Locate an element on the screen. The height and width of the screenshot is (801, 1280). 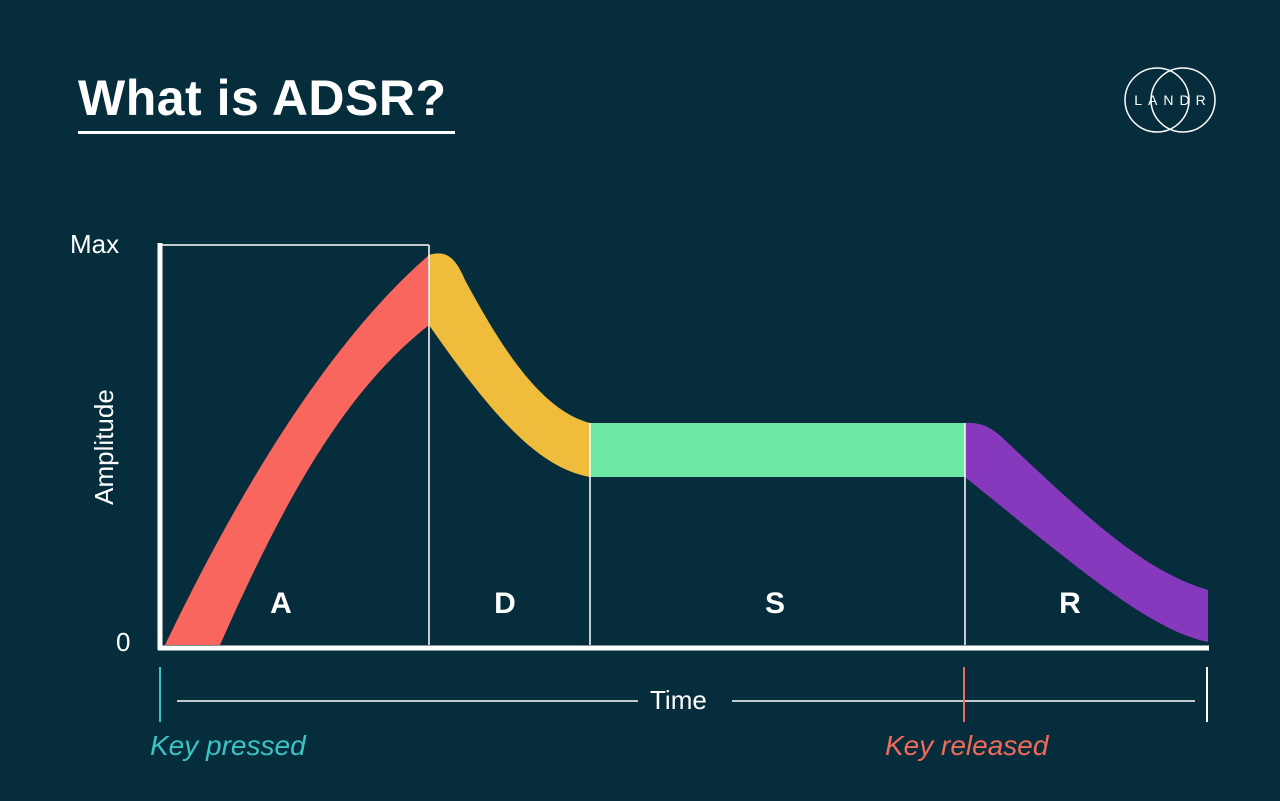
logo-text: LANDR is located at coordinates (1173, 100).